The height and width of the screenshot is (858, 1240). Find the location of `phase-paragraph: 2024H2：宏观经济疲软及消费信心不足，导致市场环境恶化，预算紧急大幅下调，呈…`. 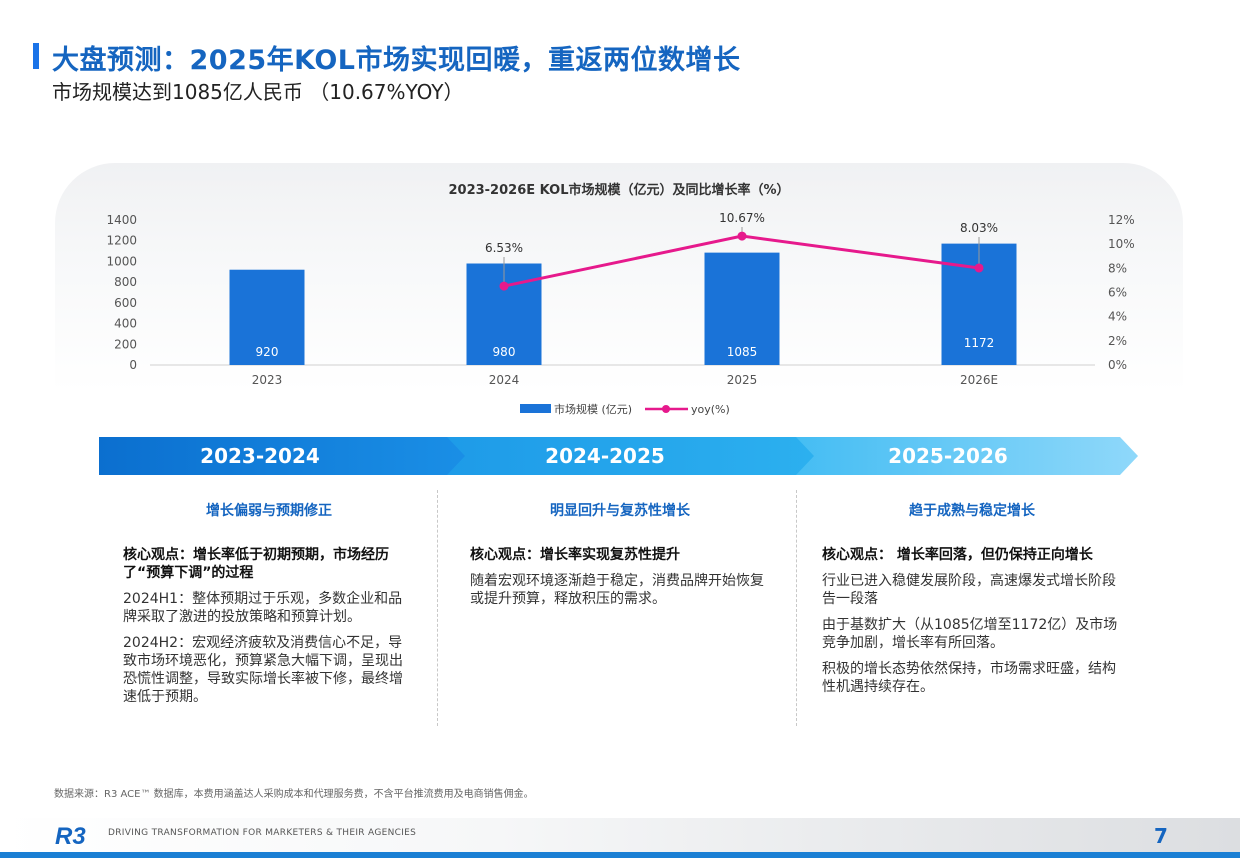

phase-paragraph: 2024H2：宏观经济疲软及消费信心不足，导致市场环境恶化，预算紧急大幅下调，呈… is located at coordinates (263, 670).